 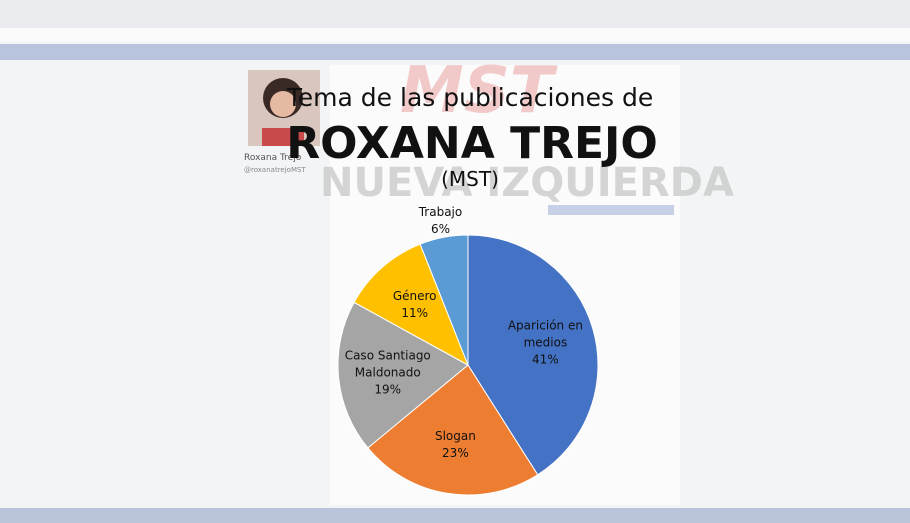 I want to click on slice-label: Género 11%, so click(x=415, y=305).